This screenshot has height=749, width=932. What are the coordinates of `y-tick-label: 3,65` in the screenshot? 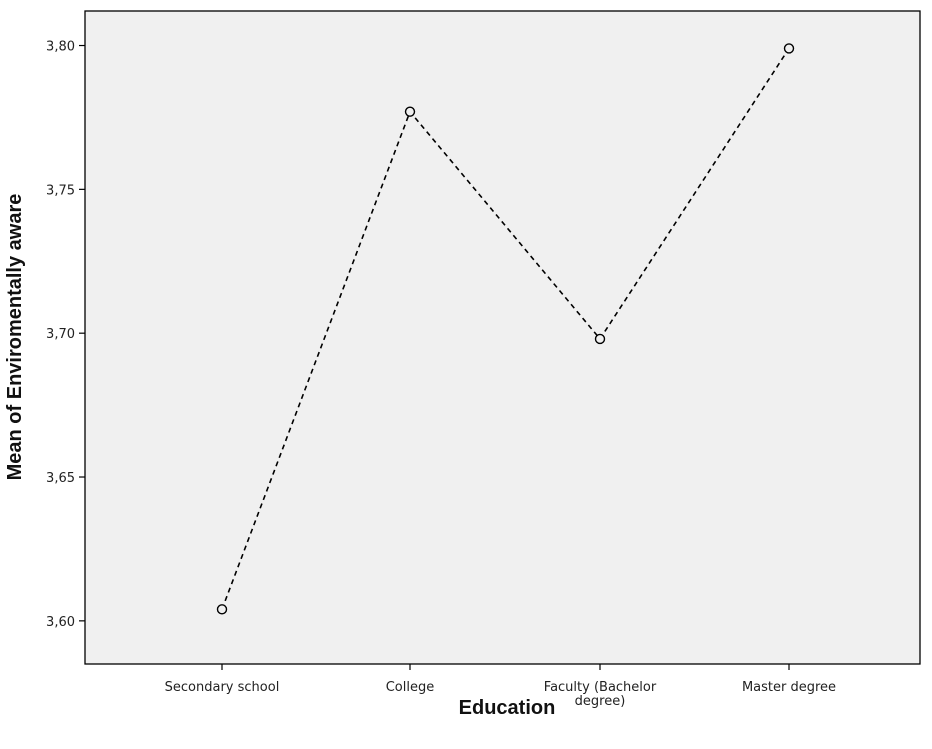 It's located at (60, 478).